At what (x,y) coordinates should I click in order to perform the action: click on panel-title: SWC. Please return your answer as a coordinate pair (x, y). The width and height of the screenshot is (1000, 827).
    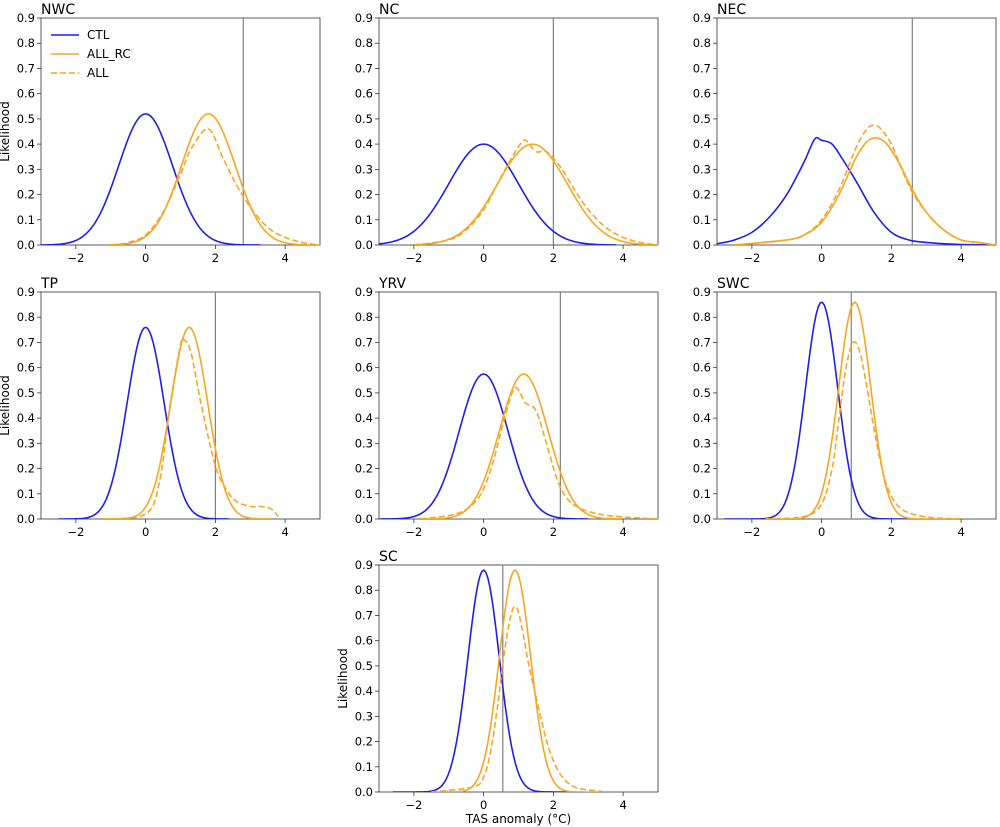
    Looking at the image, I should click on (733, 284).